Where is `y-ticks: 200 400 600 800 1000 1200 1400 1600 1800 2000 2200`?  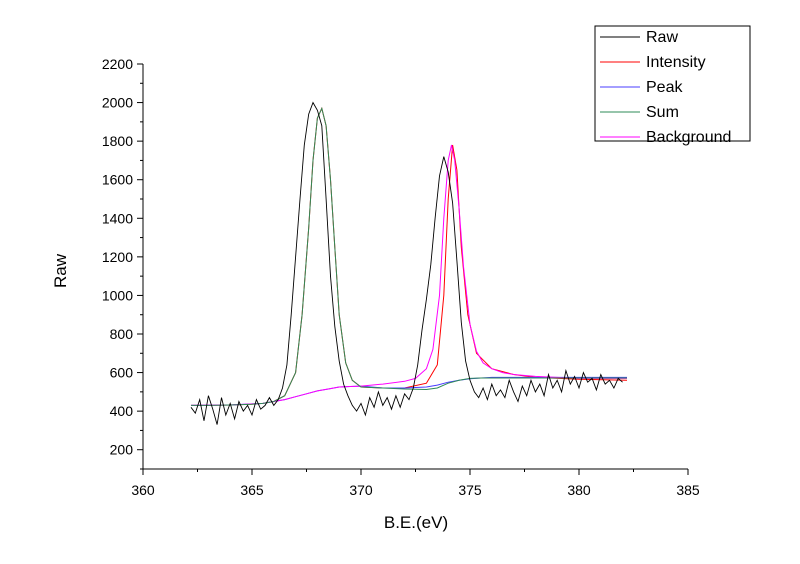
y-ticks: 200 400 600 800 1000 1200 1400 1600 1800 2000 2200 is located at coordinates (122, 263).